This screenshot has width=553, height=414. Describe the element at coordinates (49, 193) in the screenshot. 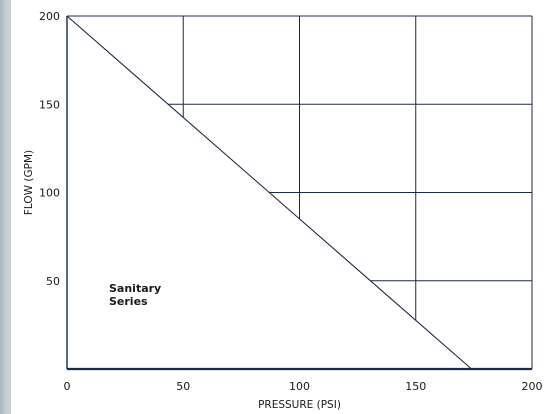

I see `y-tick-label-100: 100` at that location.